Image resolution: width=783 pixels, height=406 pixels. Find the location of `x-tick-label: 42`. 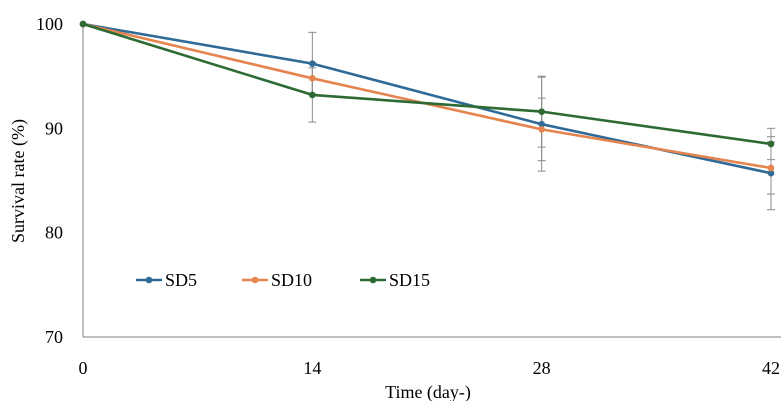

x-tick-label: 42 is located at coordinates (771, 368).